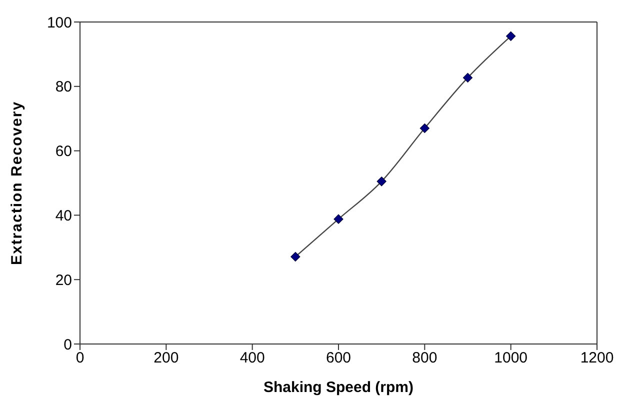  I want to click on y-tick-label: 20, so click(63, 280).